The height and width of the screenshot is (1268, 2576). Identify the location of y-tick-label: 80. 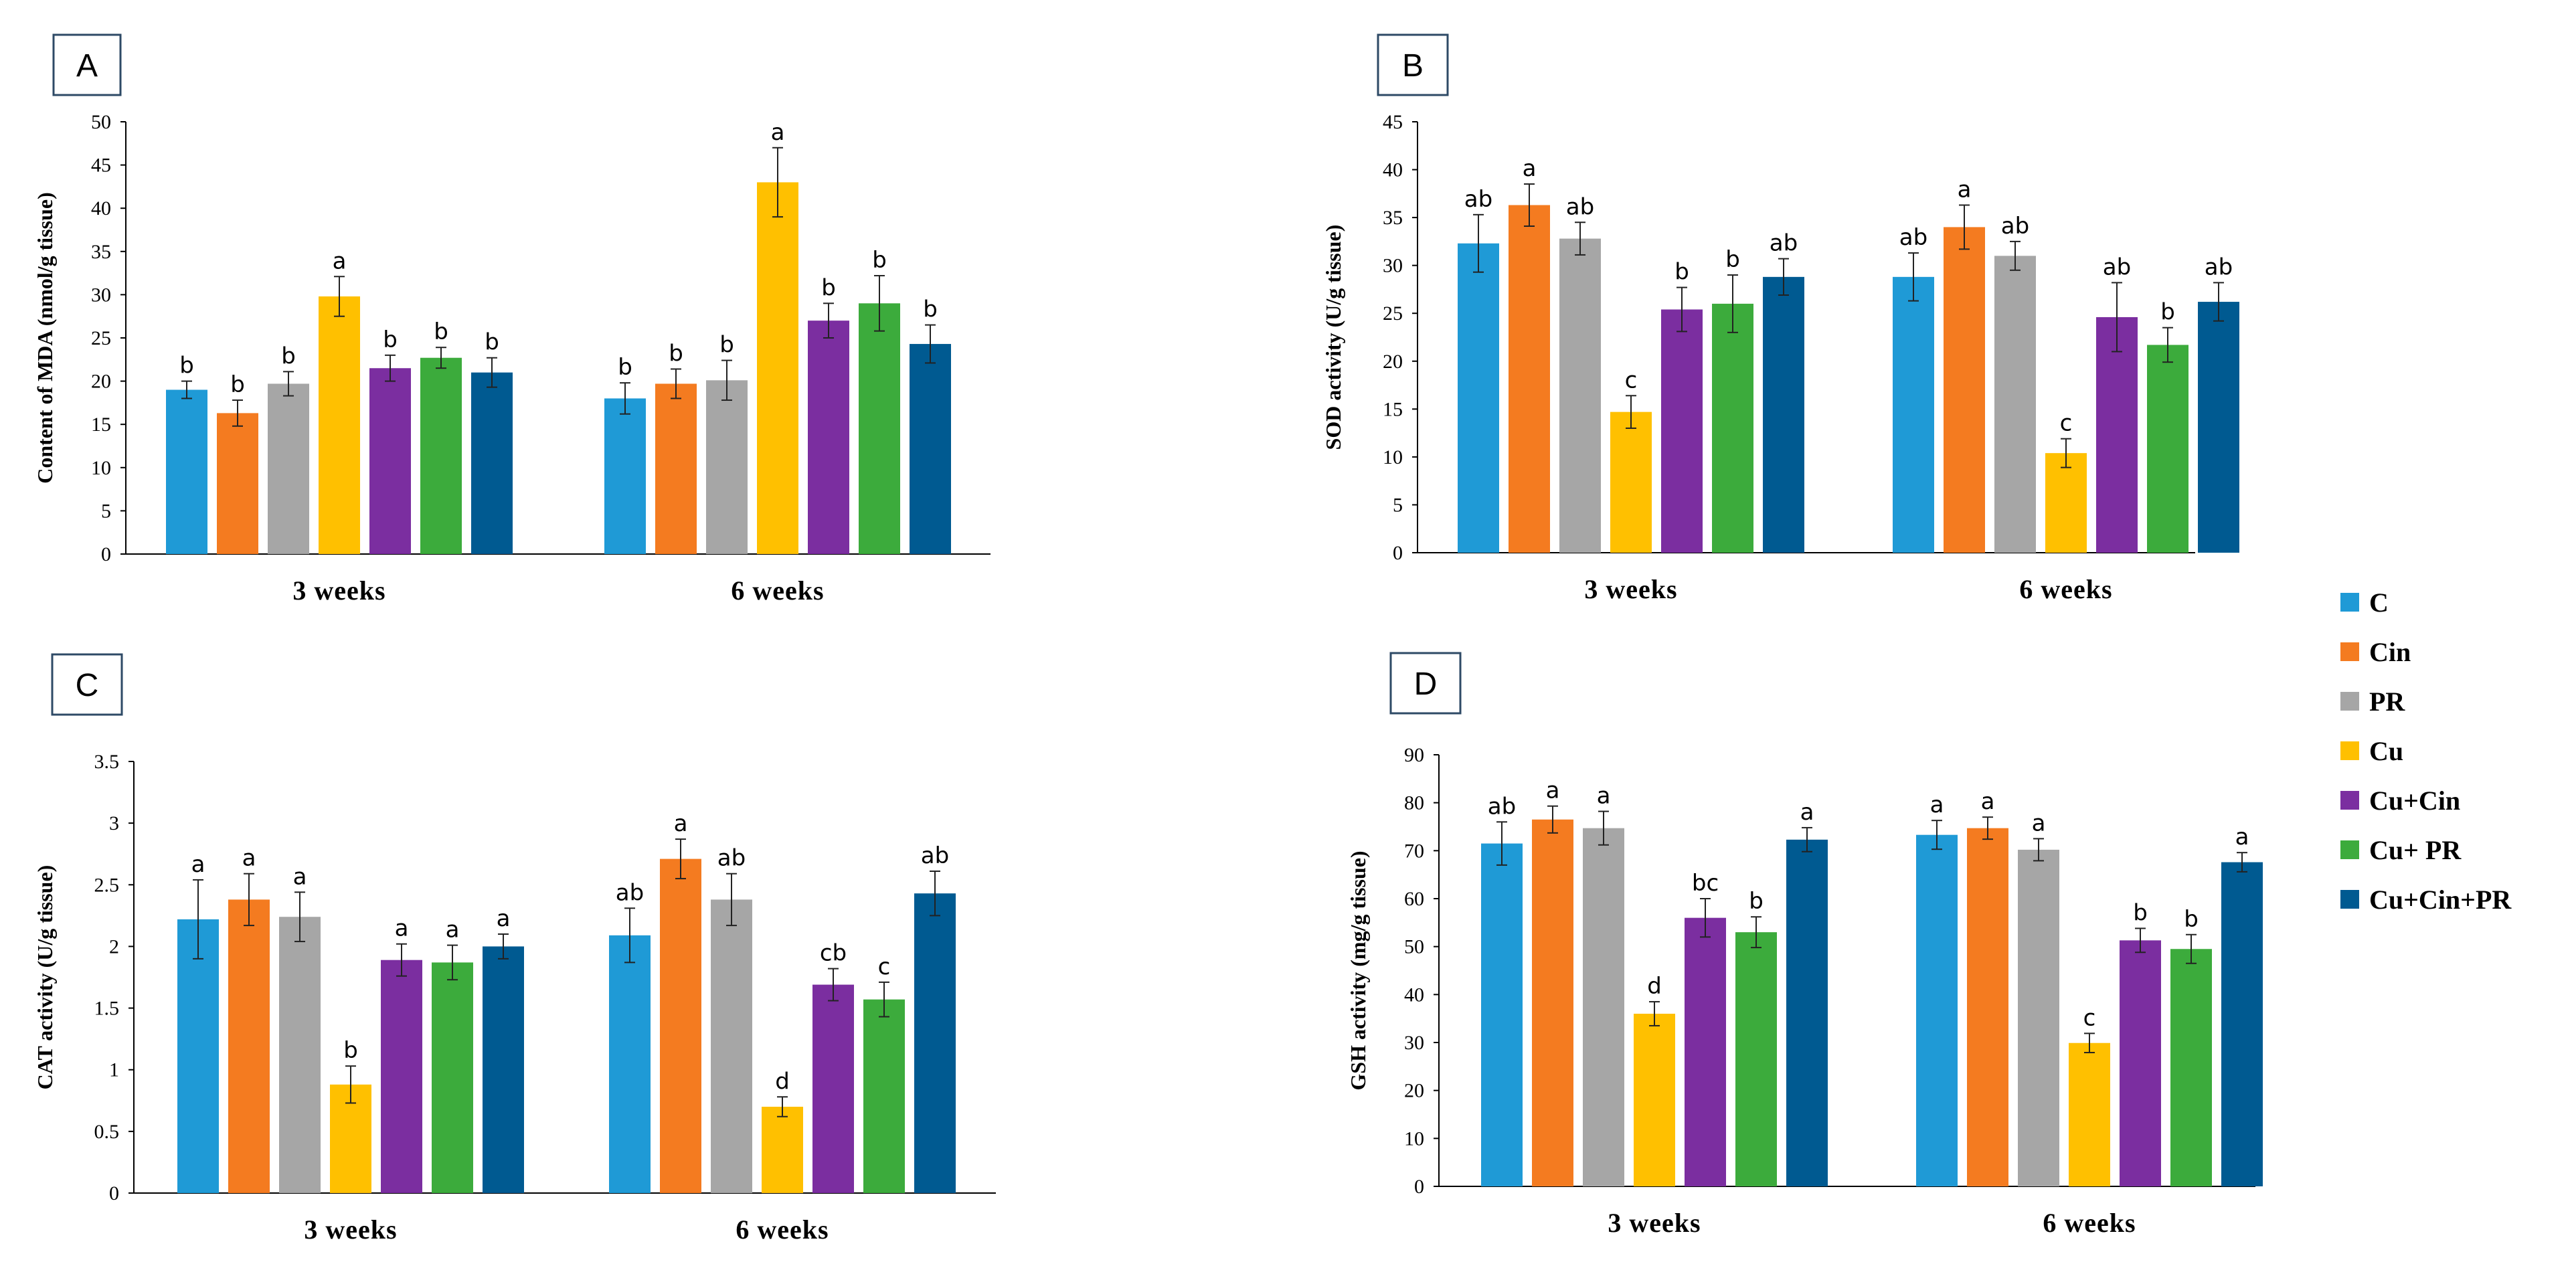
(1414, 803).